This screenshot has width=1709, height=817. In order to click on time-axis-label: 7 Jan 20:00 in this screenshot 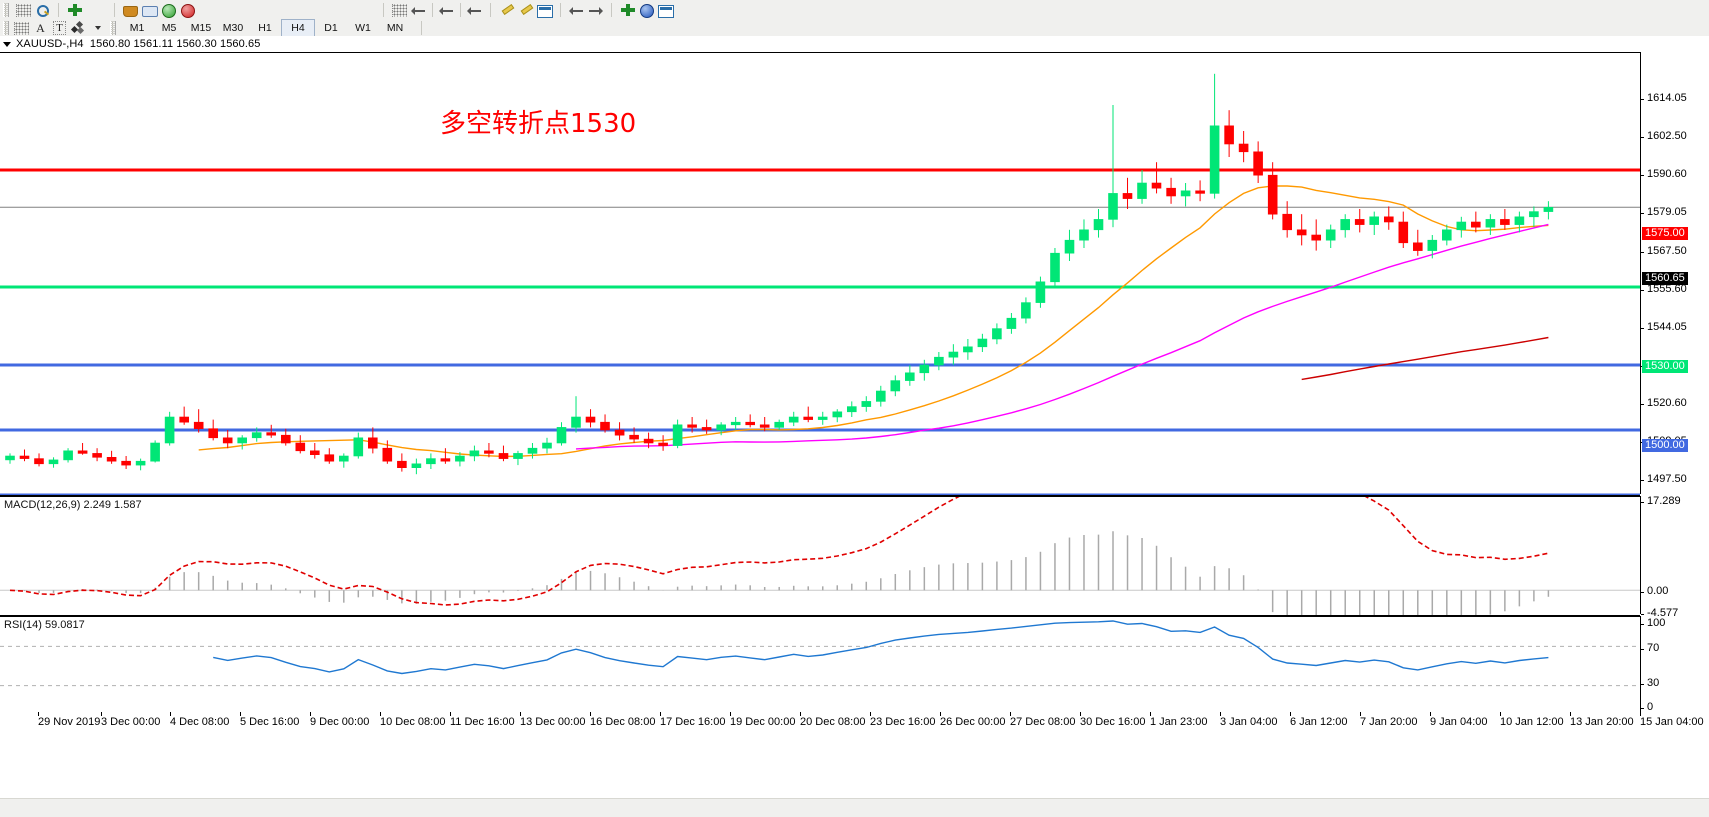, I will do `click(1389, 722)`.